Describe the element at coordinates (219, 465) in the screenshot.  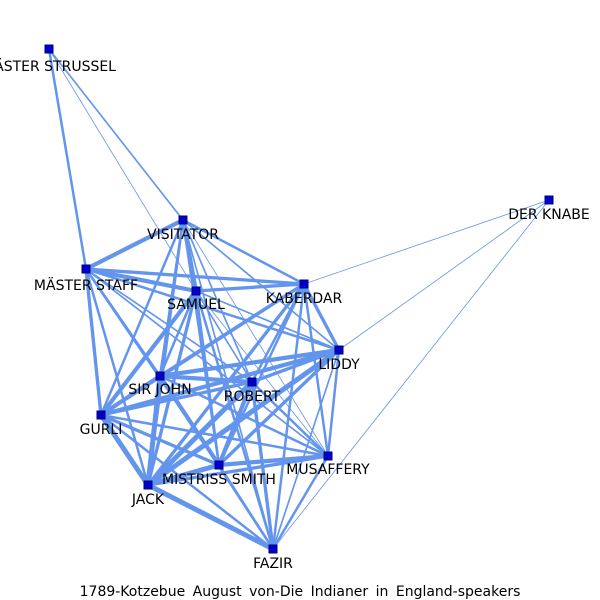
I see `node-mistriss` at that location.